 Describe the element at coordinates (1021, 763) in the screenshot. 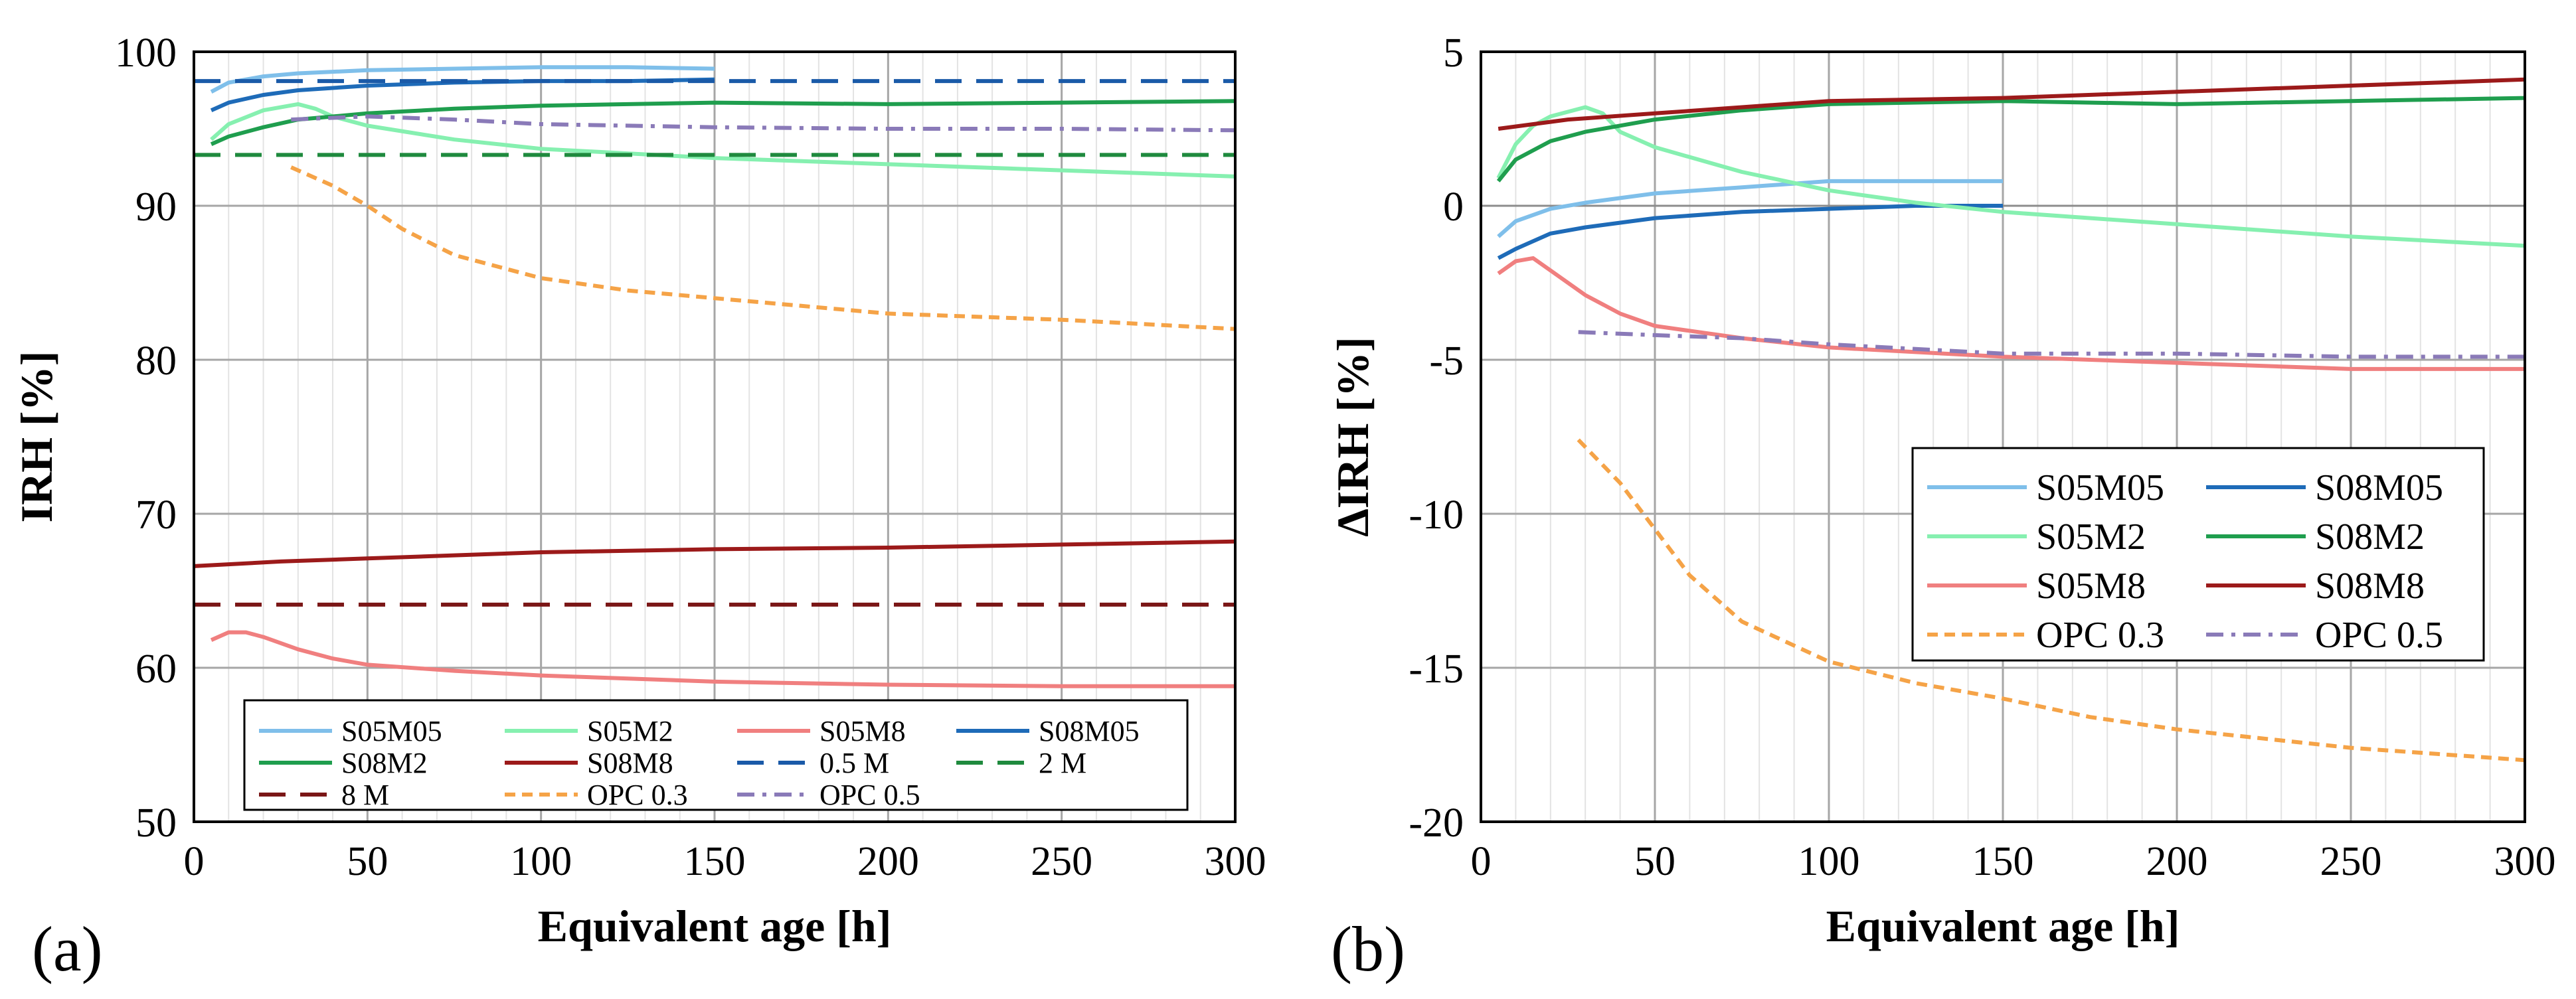

I see `legend-item-2-m: 2 M` at that location.